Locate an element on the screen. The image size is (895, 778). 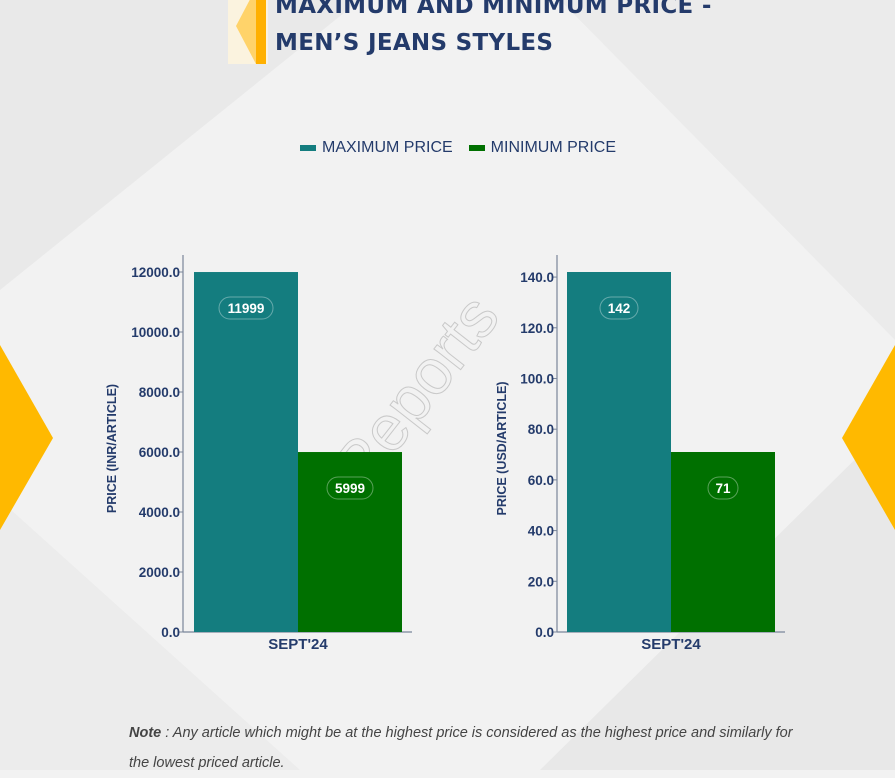
legend-label-min: MINIMUM PRICE is located at coordinates (553, 147).